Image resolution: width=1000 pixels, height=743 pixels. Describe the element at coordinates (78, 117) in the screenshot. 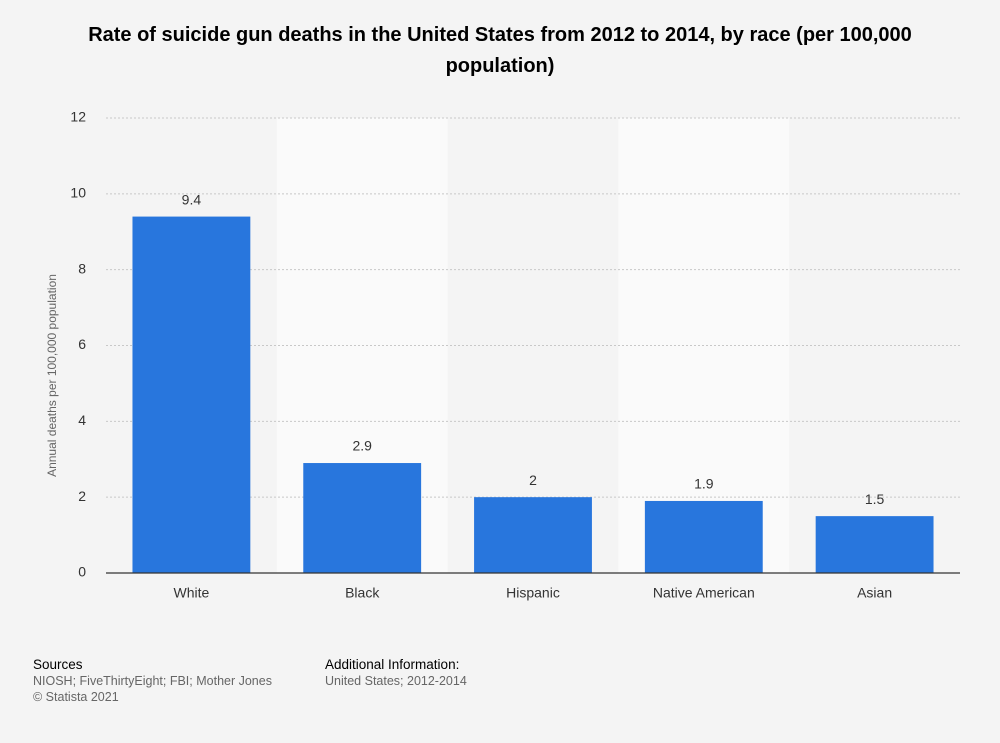

I see `y-tick-label: 12` at that location.